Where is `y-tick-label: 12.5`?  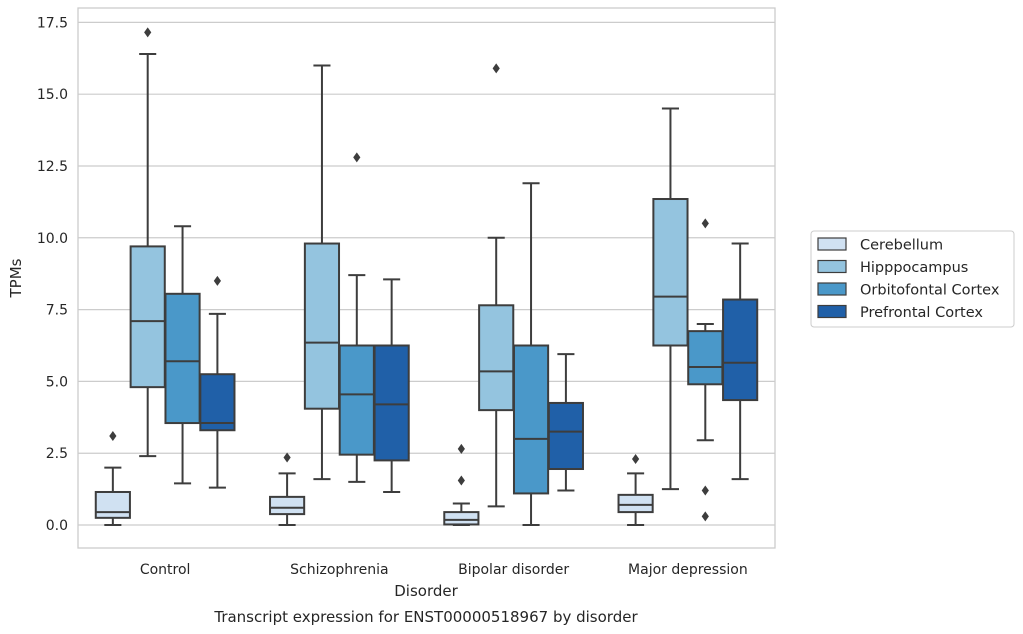
y-tick-label: 12.5 is located at coordinates (52, 167).